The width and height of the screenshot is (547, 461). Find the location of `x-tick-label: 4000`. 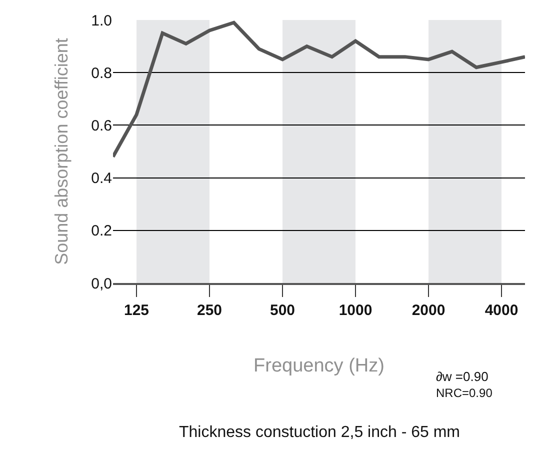

x-tick-label: 4000 is located at coordinates (501, 310).